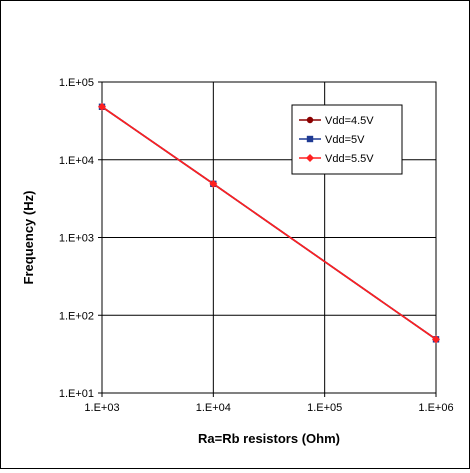 This screenshot has height=473, width=470. I want to click on x-tick-label: 1.E+05, so click(324, 408).